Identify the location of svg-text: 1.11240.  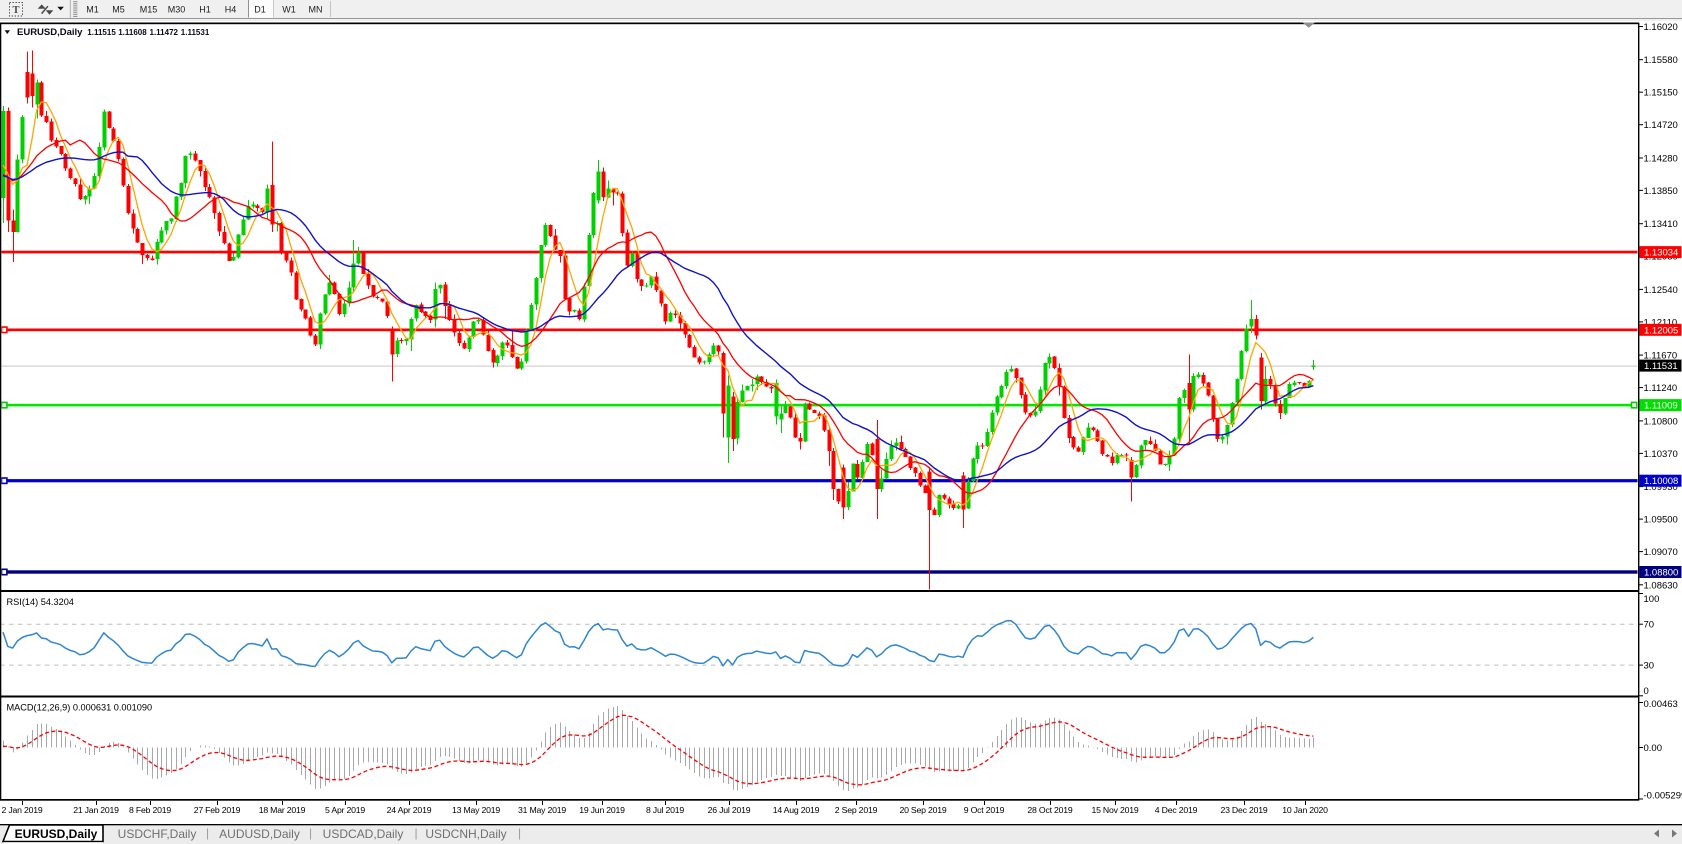
(1661, 388).